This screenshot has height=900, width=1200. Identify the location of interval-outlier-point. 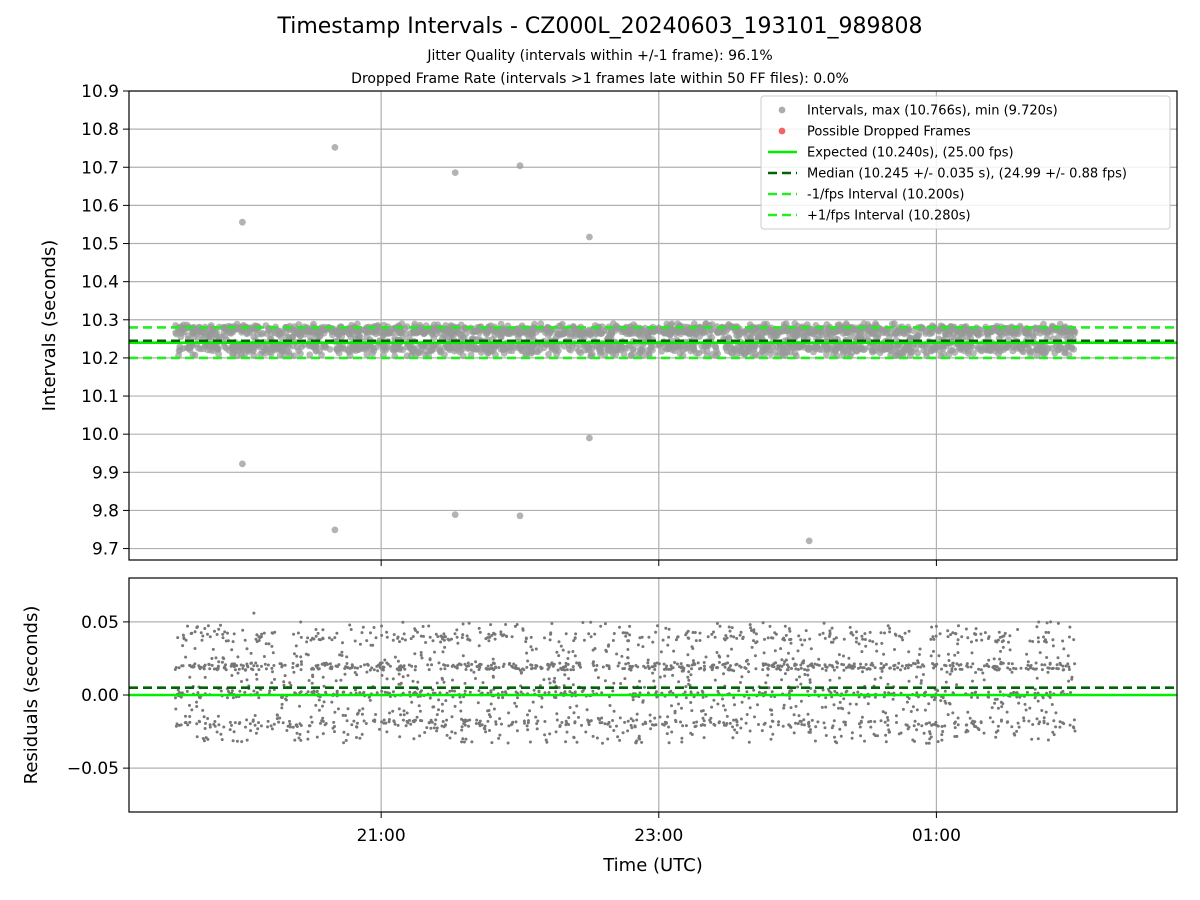
(520, 516).